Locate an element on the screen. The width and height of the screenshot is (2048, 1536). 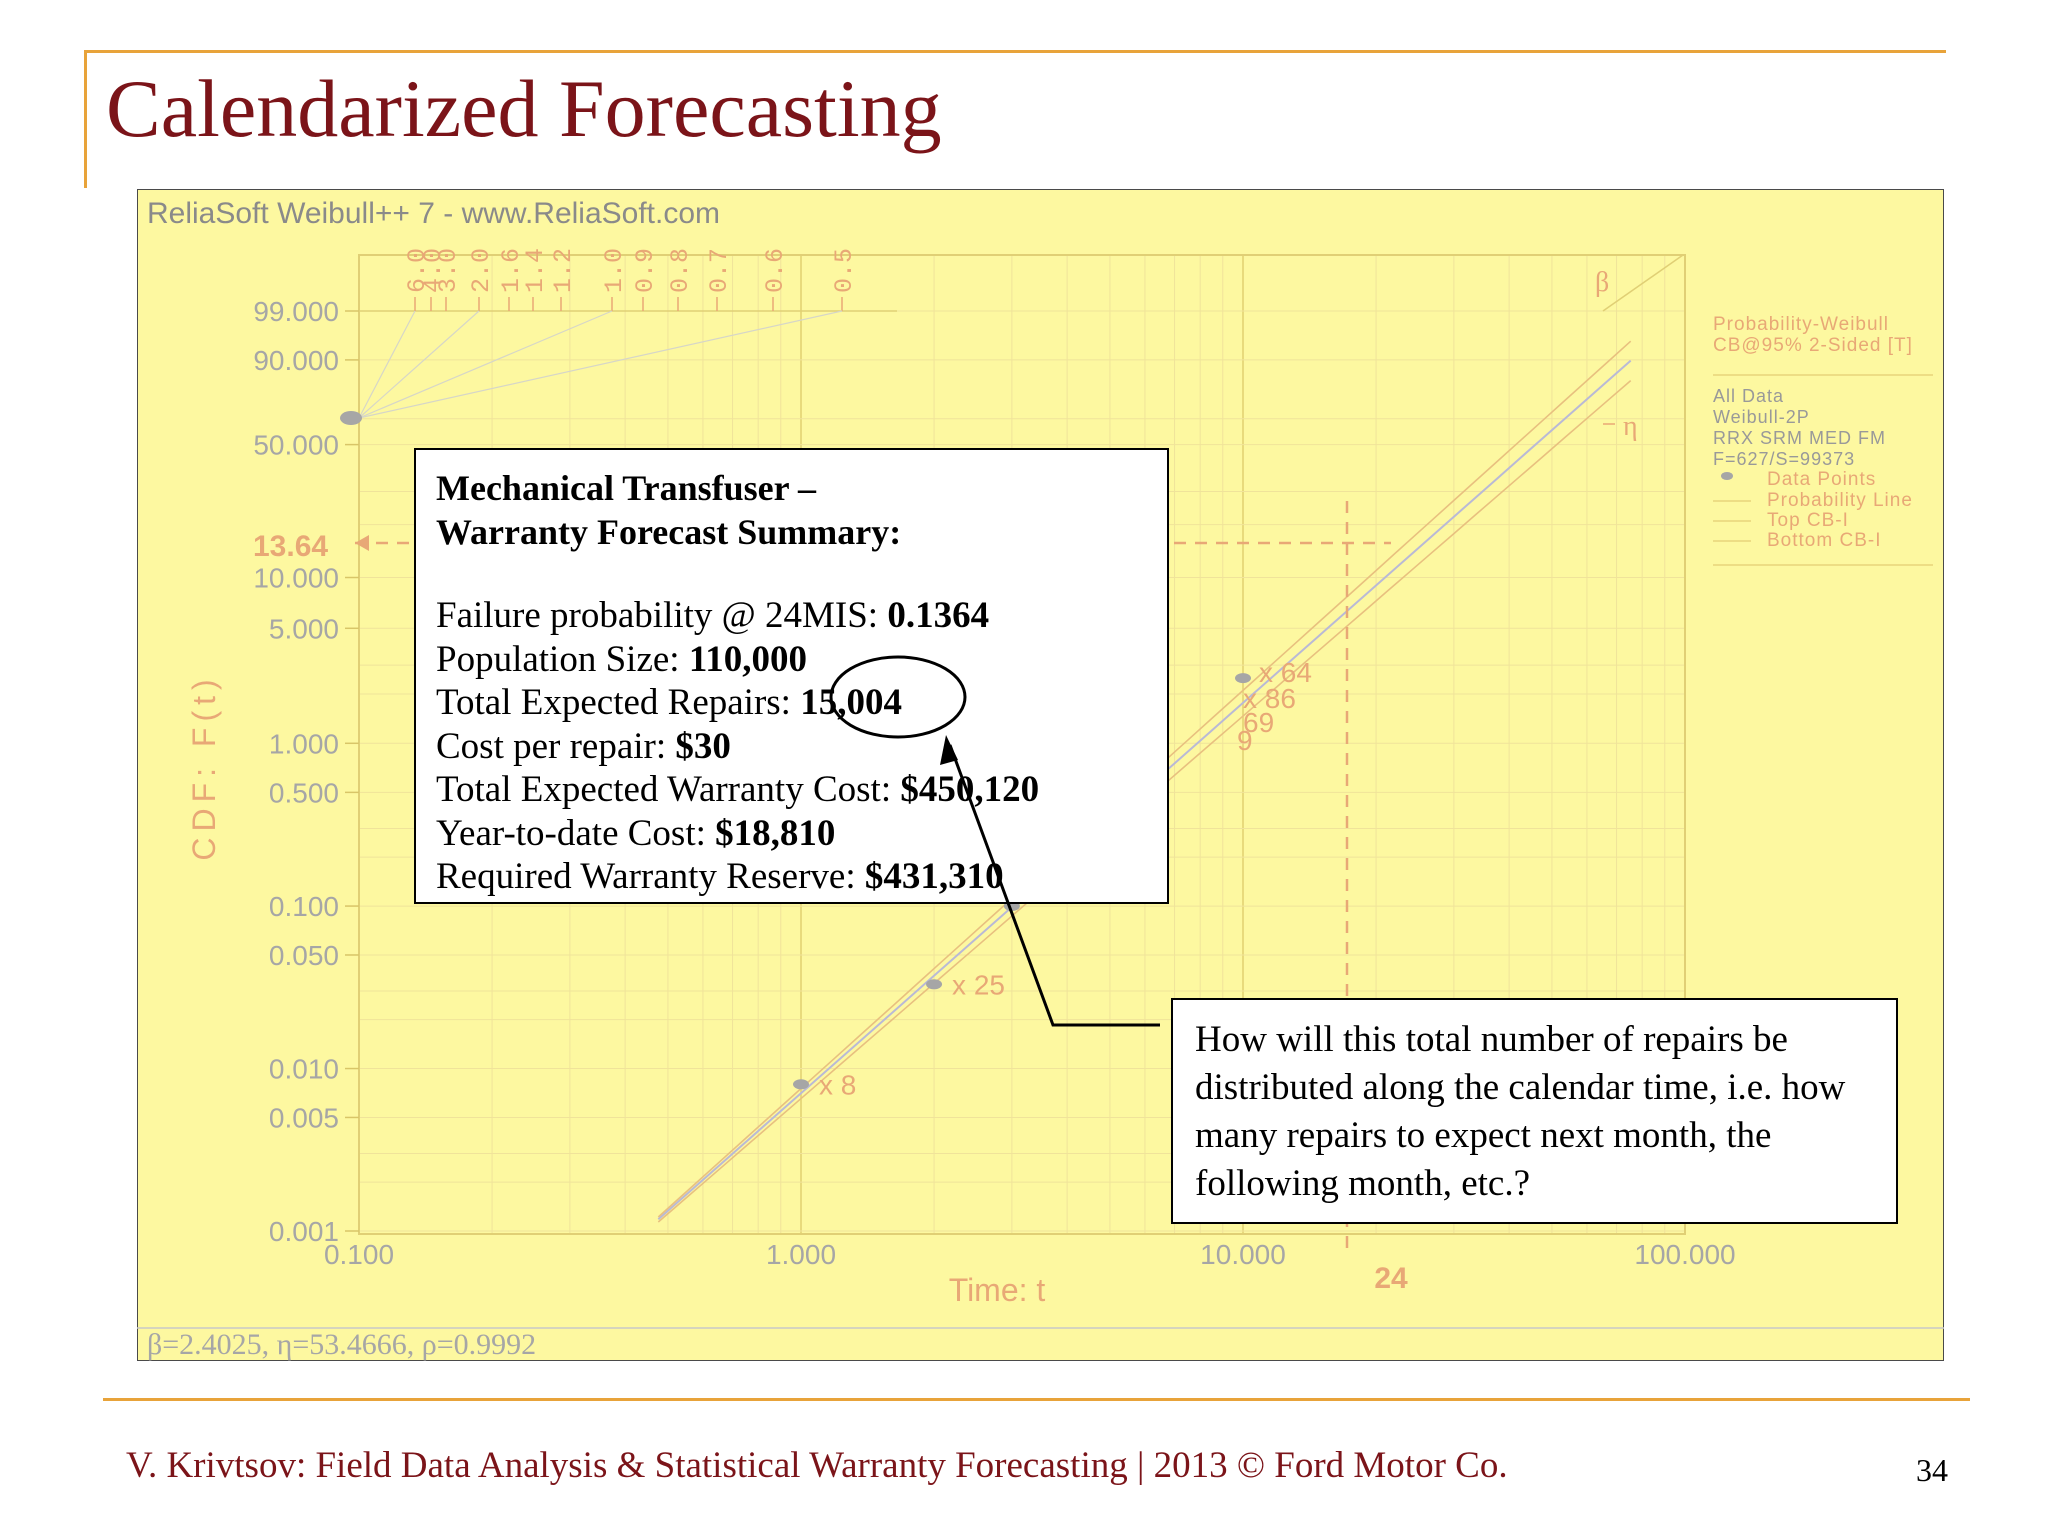
beta-scale-label: 1.2 is located at coordinates (563, 270).